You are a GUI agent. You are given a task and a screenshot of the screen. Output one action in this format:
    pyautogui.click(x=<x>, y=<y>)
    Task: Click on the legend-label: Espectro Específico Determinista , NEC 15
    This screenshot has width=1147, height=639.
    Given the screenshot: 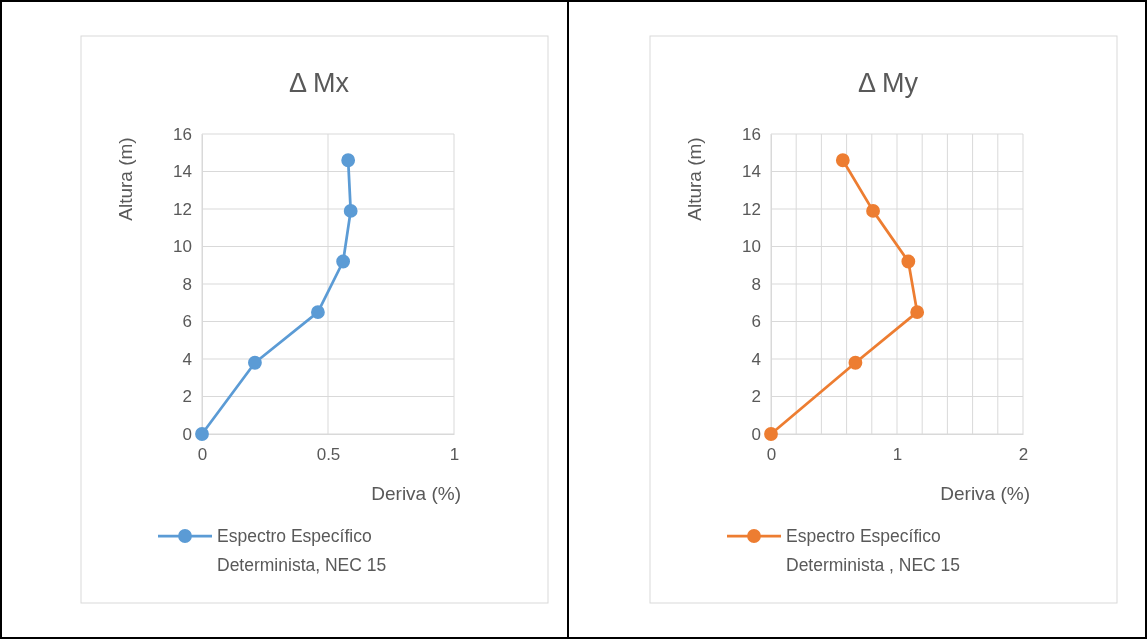 What is the action you would take?
    pyautogui.click(x=873, y=550)
    